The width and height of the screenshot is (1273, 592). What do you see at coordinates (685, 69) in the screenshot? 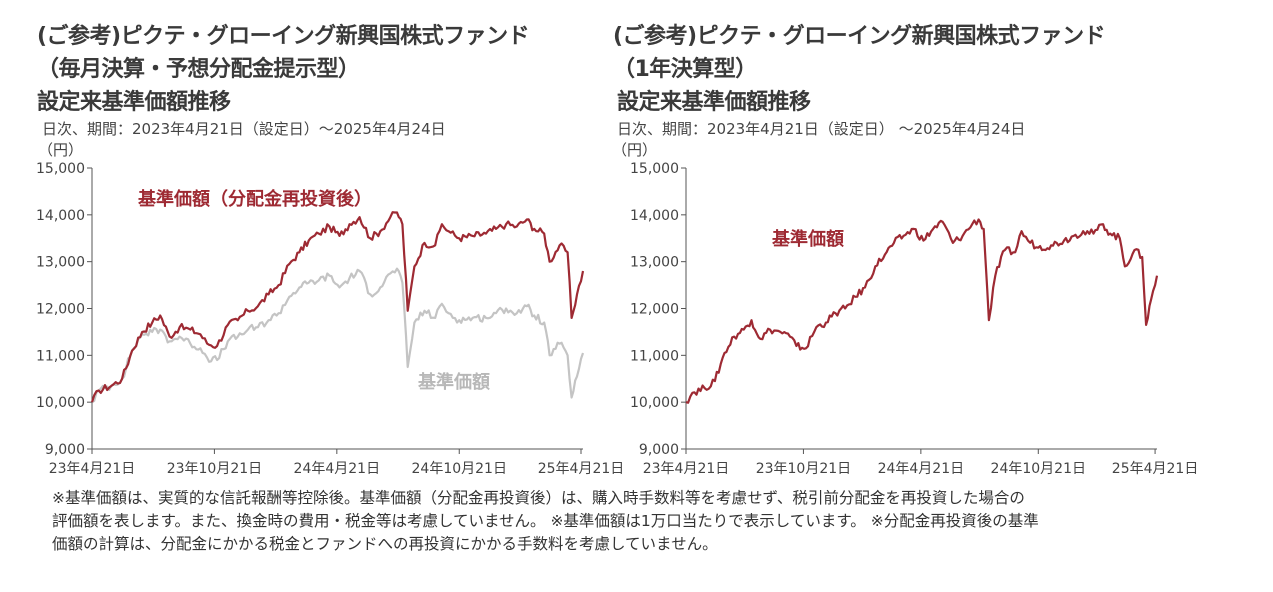
I see `chart-title-line2: （1年決算型）` at bounding box center [685, 69].